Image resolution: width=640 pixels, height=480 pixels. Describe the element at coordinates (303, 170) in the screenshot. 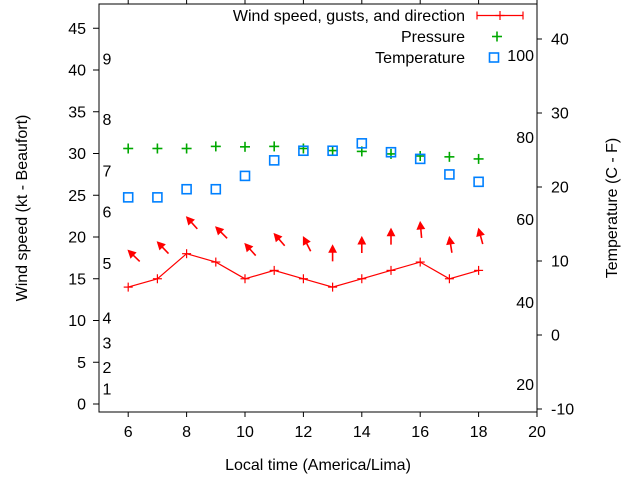

I see `temperature-series` at that location.